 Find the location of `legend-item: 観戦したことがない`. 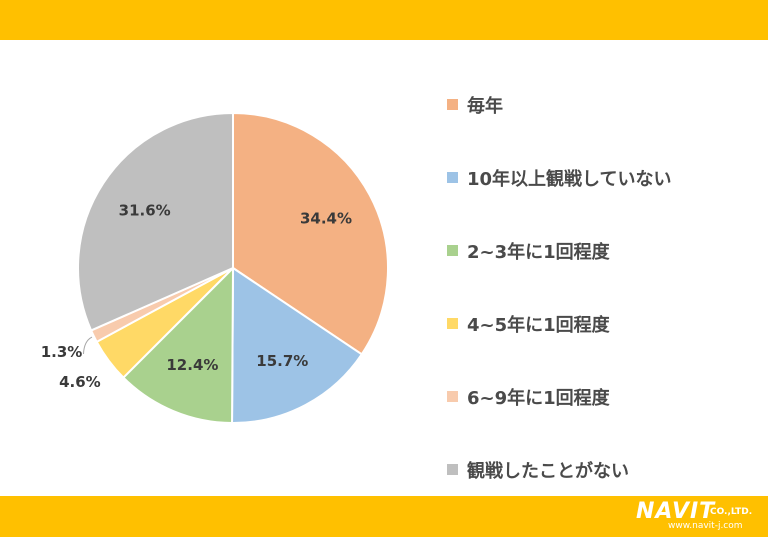

legend-item: 観戦したことがない is located at coordinates (607, 469).